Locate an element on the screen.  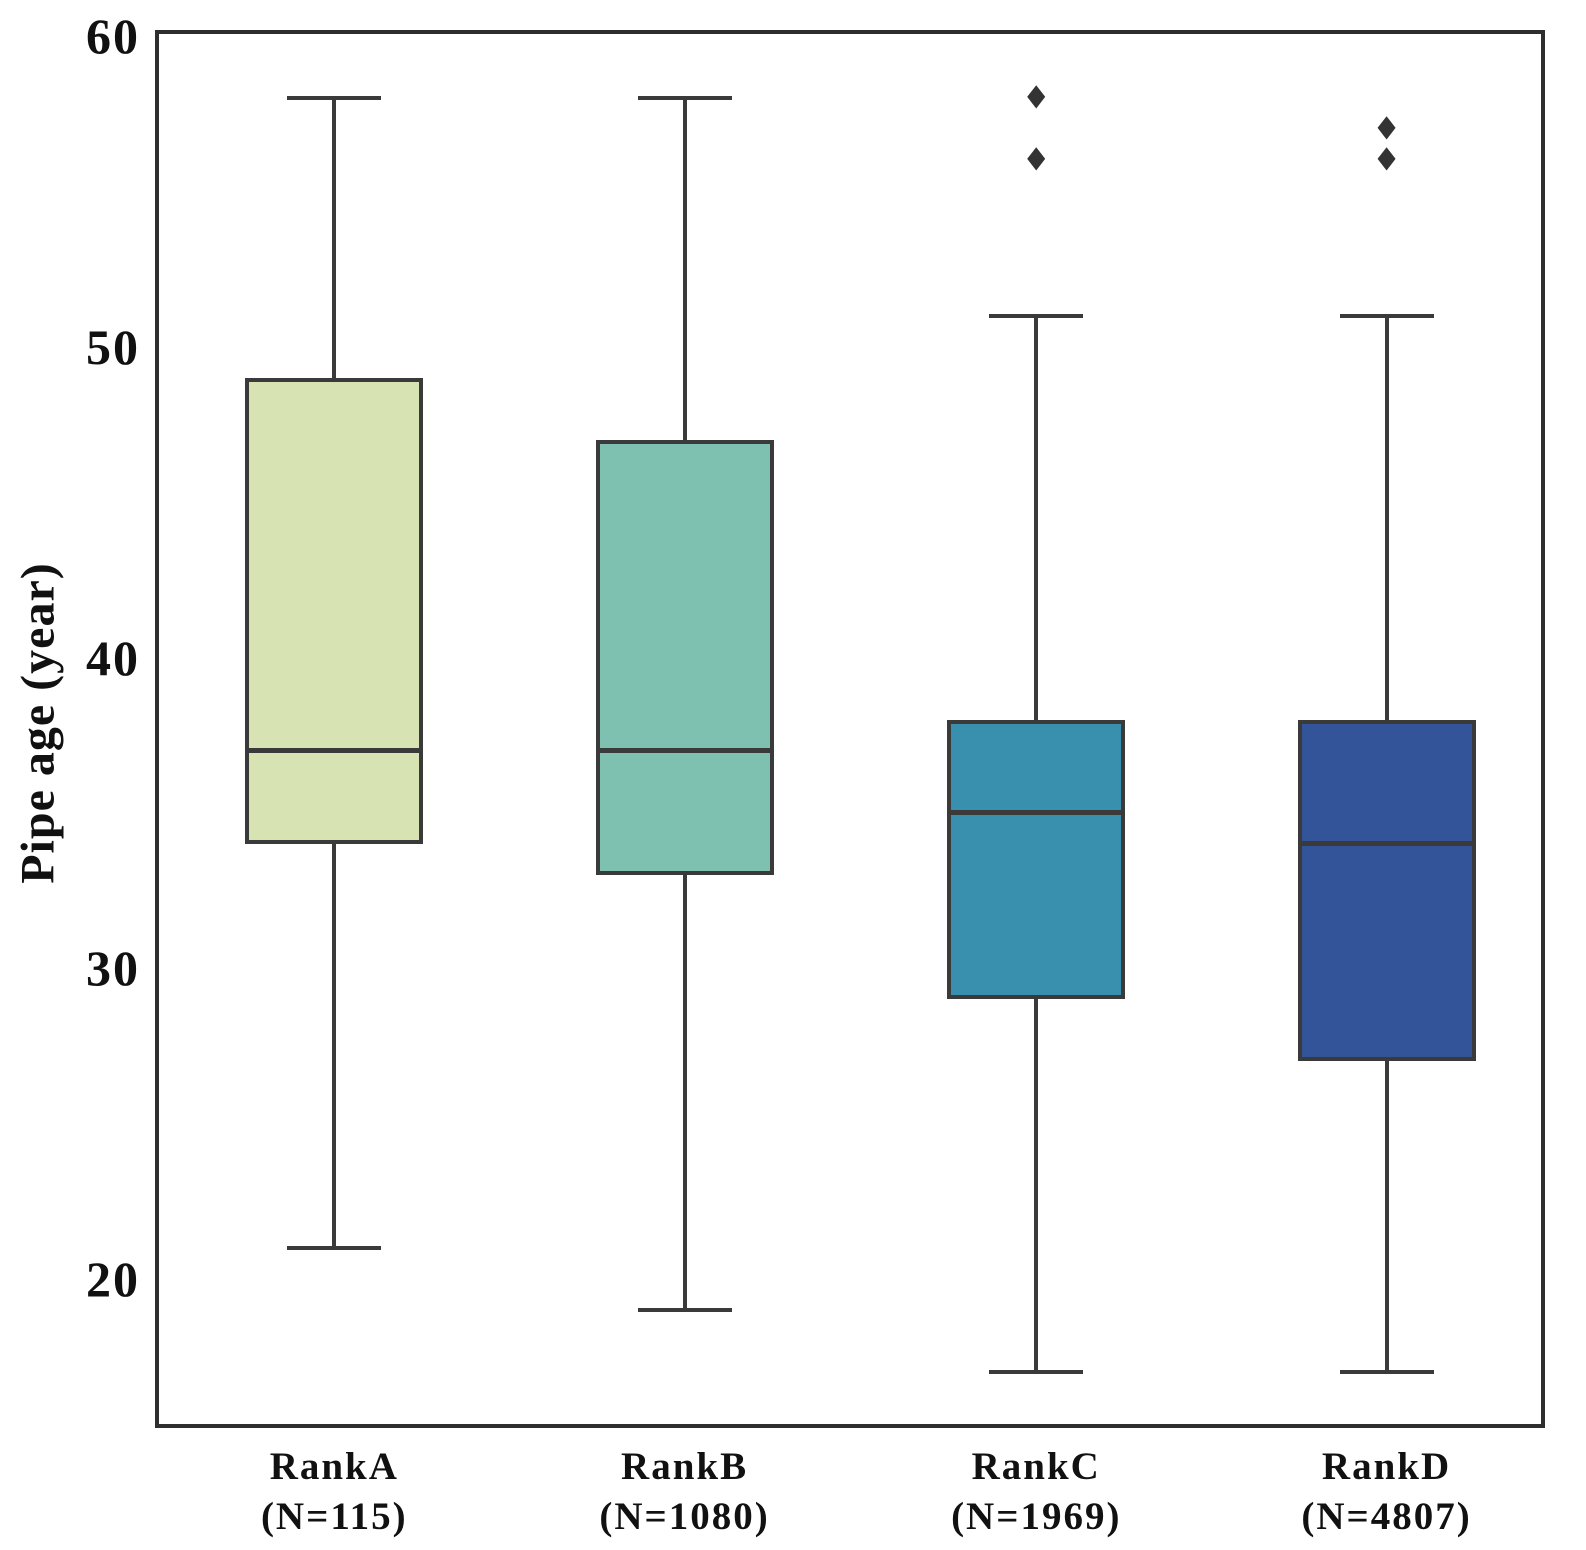
y-tick-label: 30 is located at coordinates (113, 968).